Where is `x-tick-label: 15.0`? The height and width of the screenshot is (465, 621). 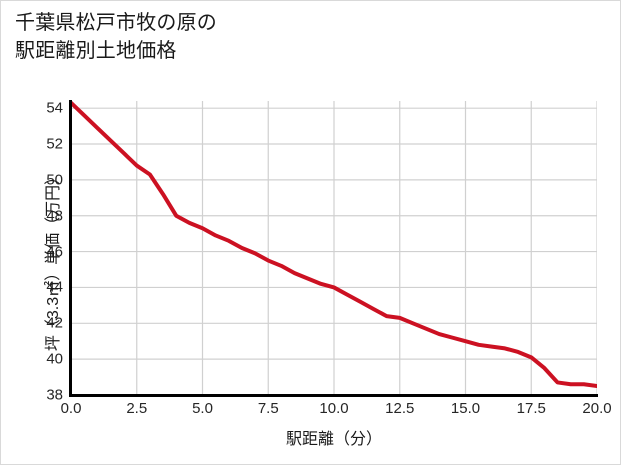
x-tick-label: 15.0 is located at coordinates (465, 408).